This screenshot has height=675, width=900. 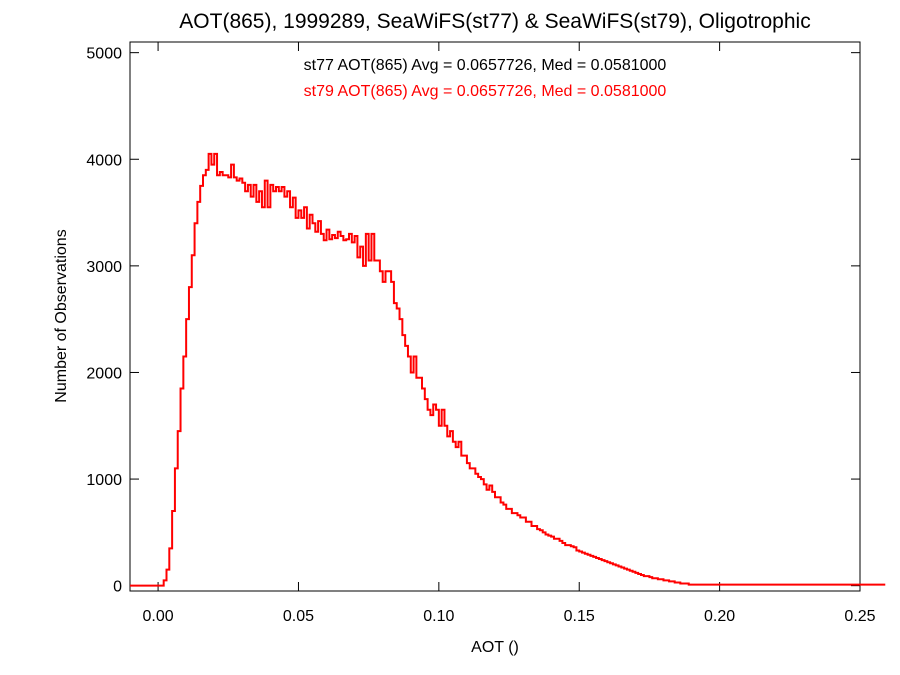 I want to click on x-tick-label: 0.25, so click(x=859, y=616).